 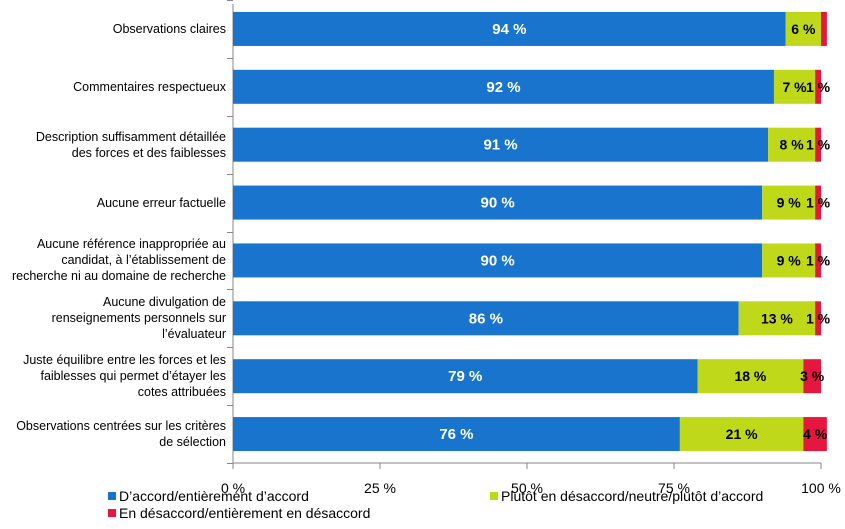 I want to click on category-label-line: de sélection, so click(x=192, y=442).